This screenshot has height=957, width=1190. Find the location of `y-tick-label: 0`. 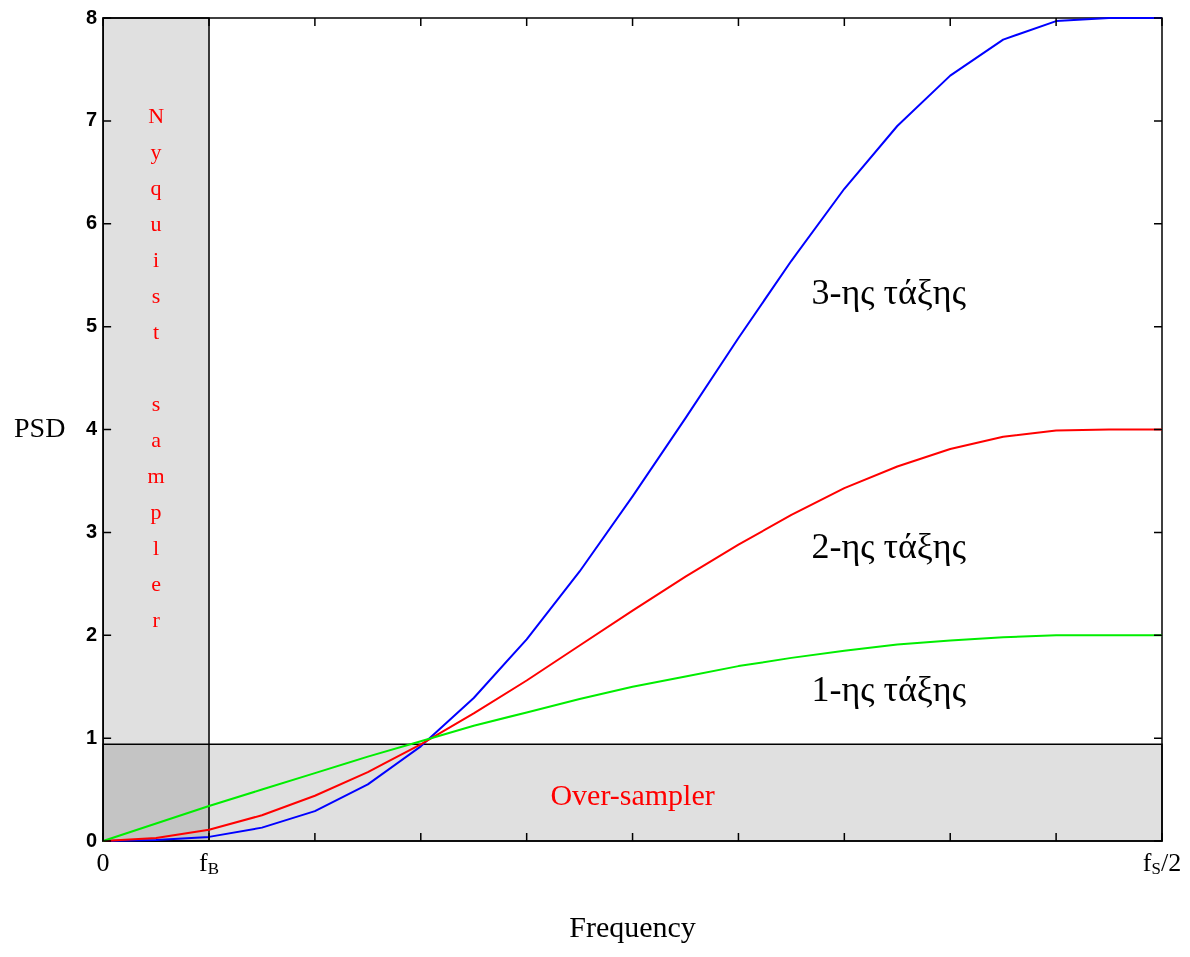

y-tick-label: 0 is located at coordinates (92, 839).